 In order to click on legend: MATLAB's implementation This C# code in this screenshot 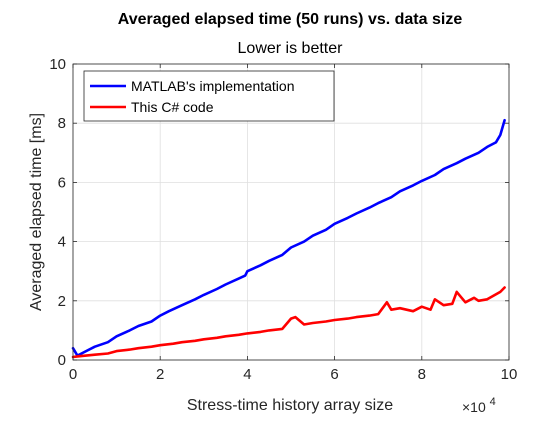, I will do `click(209, 96)`.